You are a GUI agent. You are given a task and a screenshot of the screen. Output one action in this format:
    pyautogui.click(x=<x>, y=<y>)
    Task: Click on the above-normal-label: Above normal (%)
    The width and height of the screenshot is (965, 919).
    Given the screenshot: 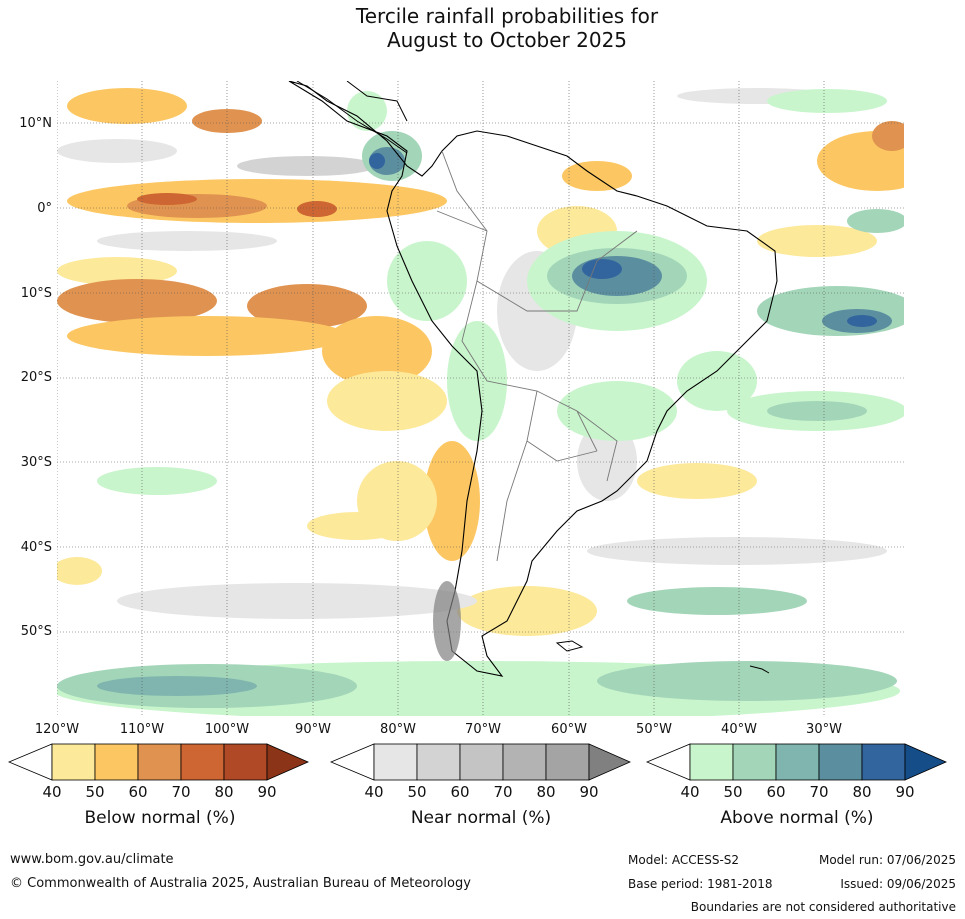 What is the action you would take?
    pyautogui.click(x=797, y=818)
    